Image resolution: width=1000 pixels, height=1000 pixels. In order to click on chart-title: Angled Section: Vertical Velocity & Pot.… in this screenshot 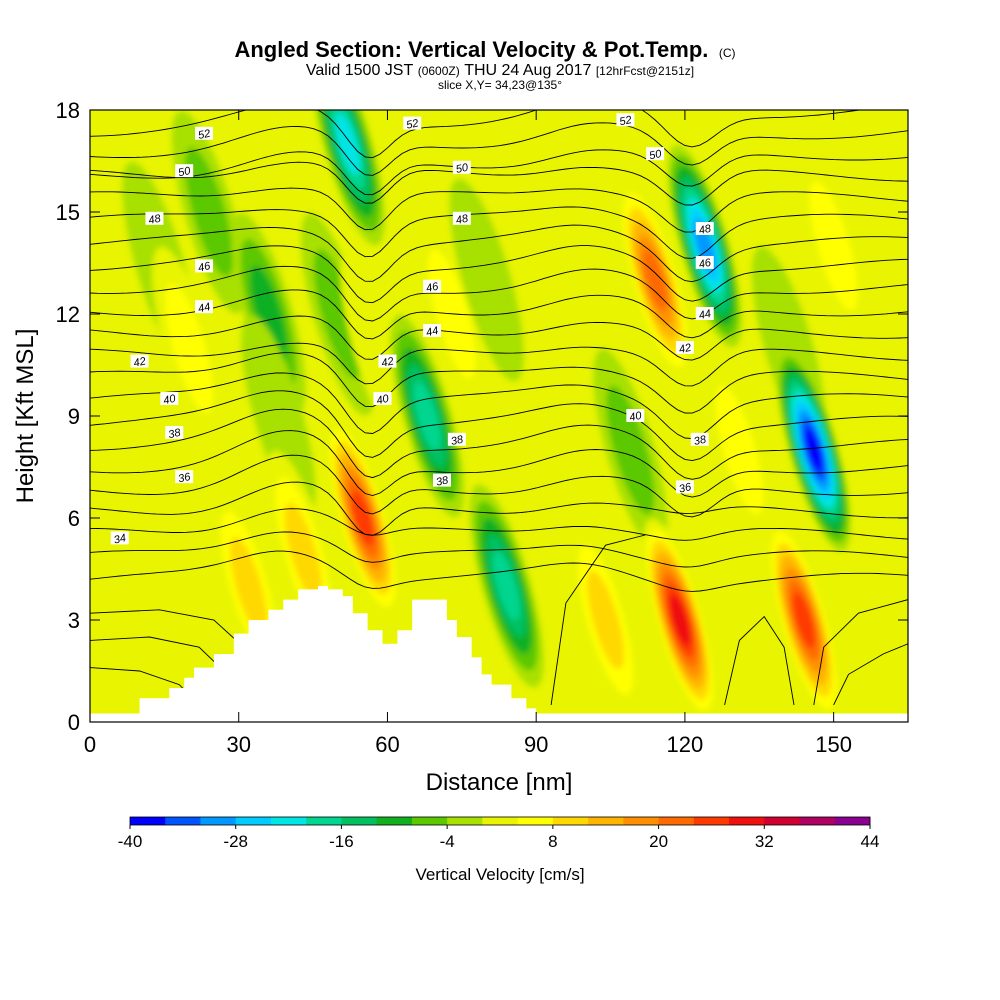, I will do `click(484, 49)`.